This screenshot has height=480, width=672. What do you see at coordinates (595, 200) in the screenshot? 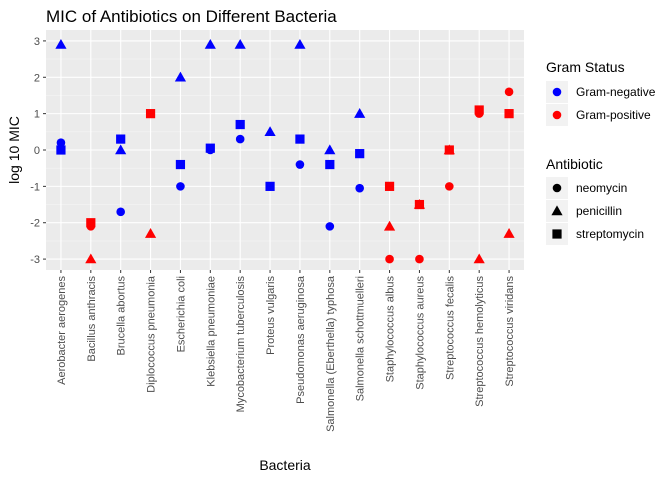
I see `legend-antibiotic: Antibiotic neomycin penicillin streptomycin` at bounding box center [595, 200].